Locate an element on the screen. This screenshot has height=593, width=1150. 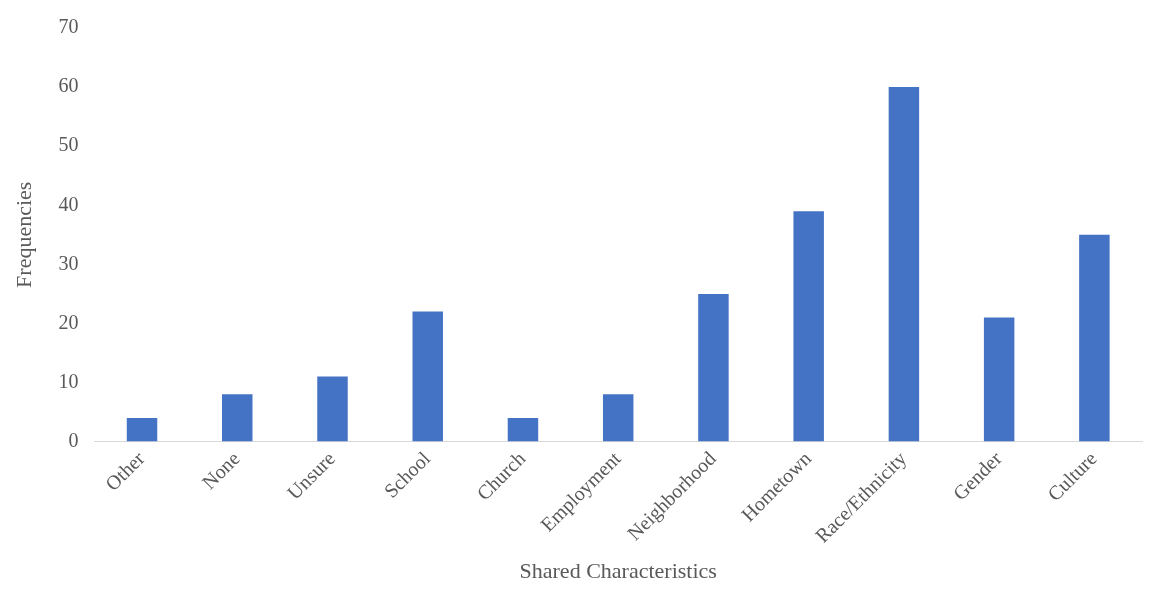
y-tick-label: 30 is located at coordinates (68, 262).